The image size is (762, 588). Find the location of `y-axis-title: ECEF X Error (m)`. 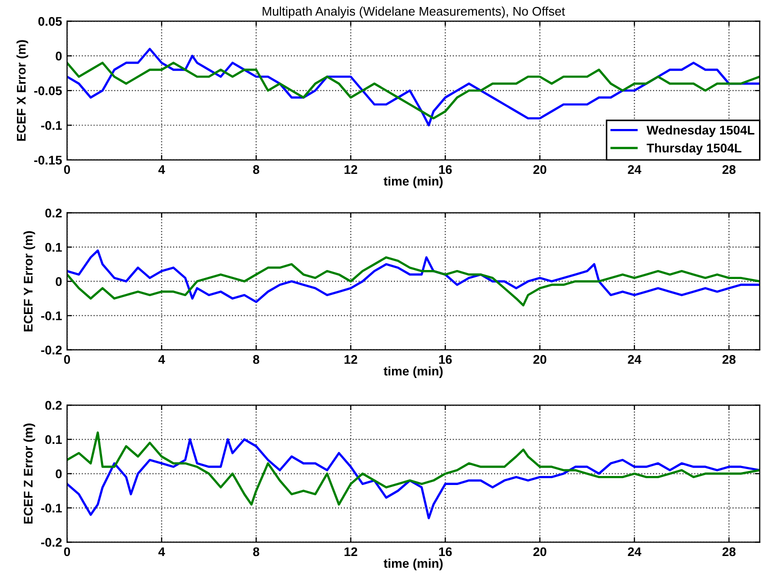

y-axis-title: ECEF X Error (m) is located at coordinates (22, 90).